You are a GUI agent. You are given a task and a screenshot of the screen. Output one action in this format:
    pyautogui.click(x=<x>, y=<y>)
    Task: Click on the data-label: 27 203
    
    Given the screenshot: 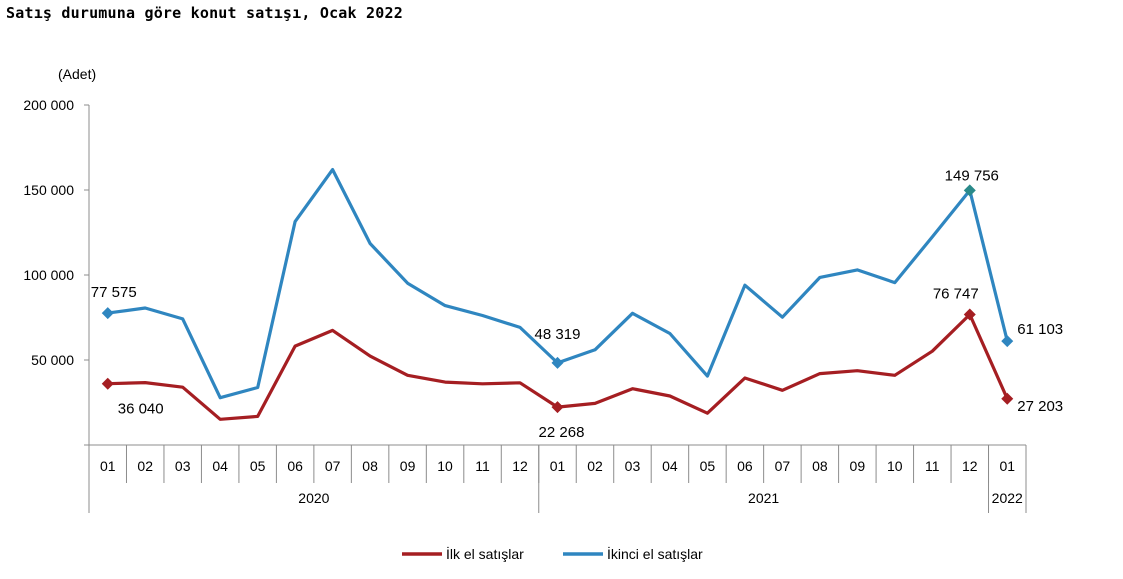 What is the action you would take?
    pyautogui.click(x=1040, y=406)
    